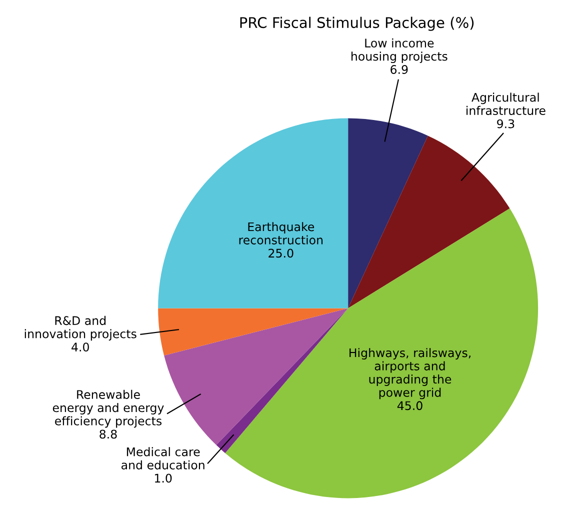 The width and height of the screenshot is (585, 530). I want to click on chart-title: PRC Fiscal Stimulus Package (%), so click(357, 23).